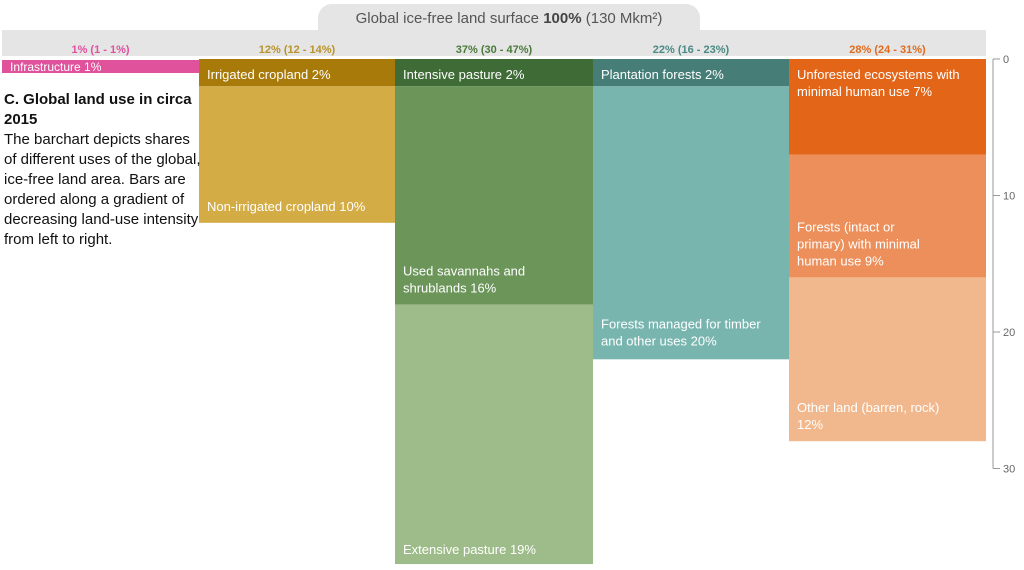  What do you see at coordinates (624, 18) in the screenshot?
I see `title-suffix: (130 Mkm²)` at bounding box center [624, 18].